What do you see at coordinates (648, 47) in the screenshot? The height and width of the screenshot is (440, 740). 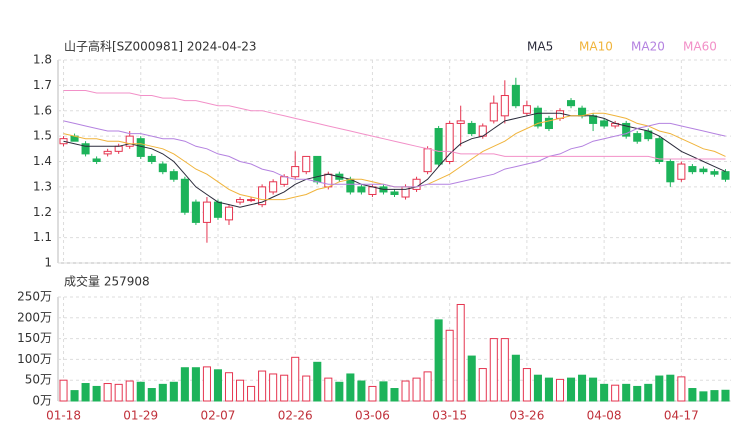 I see `legend-entry: MA20` at bounding box center [648, 47].